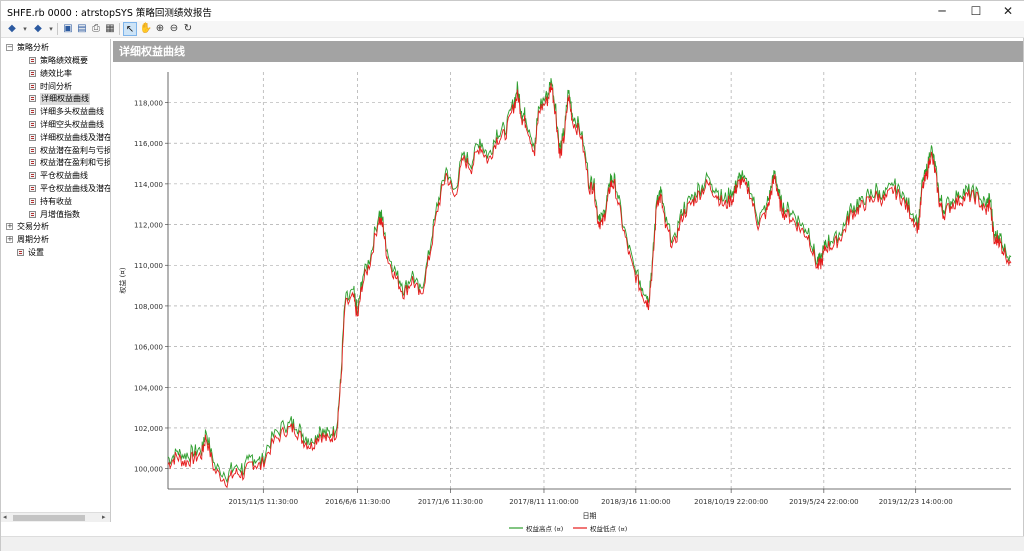  Describe the element at coordinates (72, 112) in the screenshot. I see `tree-item: 详细多头权益曲线` at that location.